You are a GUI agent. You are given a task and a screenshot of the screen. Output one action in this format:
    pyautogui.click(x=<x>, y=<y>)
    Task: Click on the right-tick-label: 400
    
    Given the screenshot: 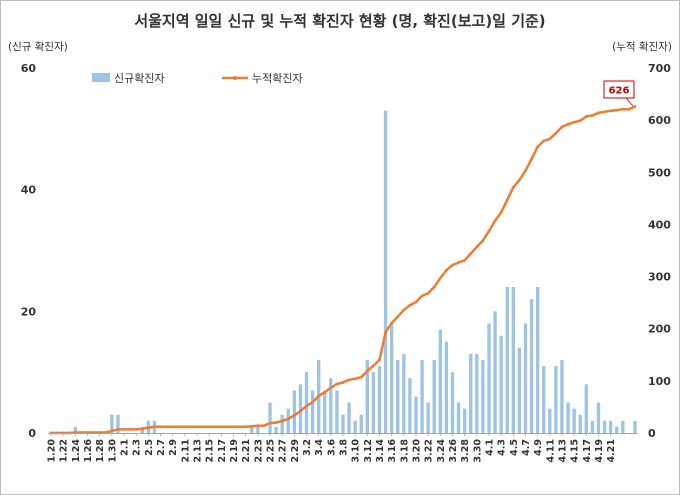 What is the action you would take?
    pyautogui.click(x=659, y=224)
    